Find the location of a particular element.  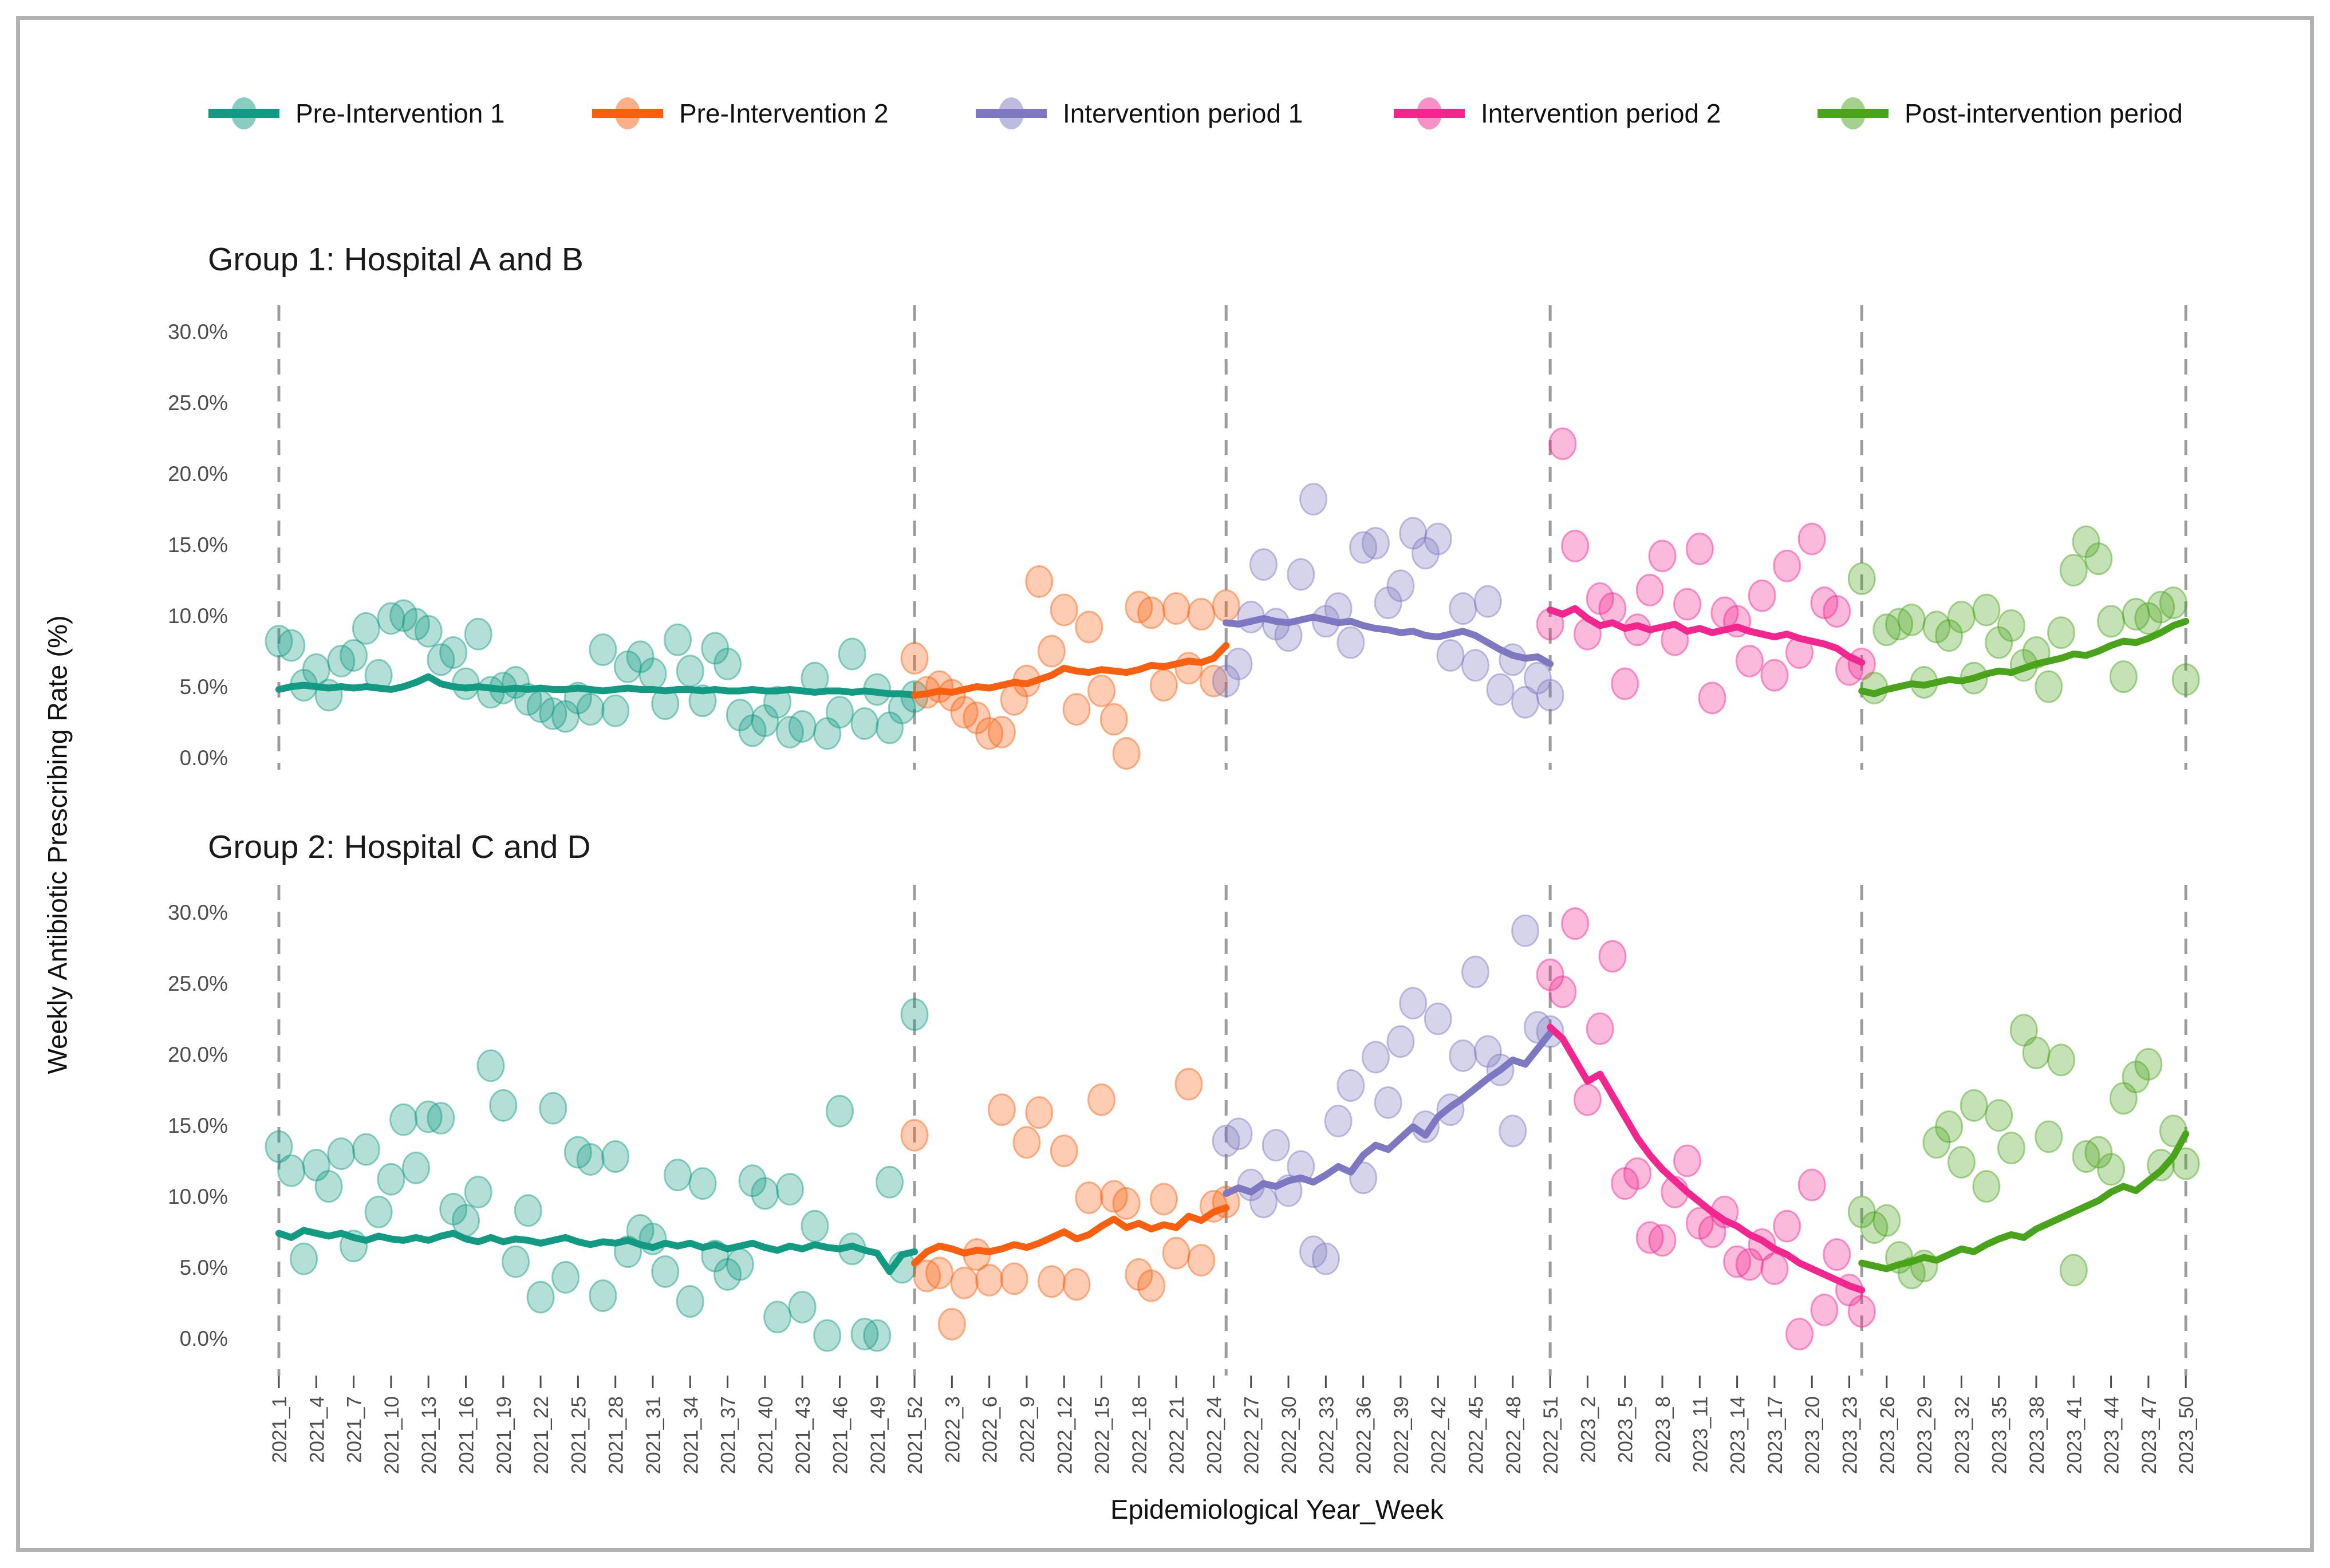

y-tick-label: 15.0% is located at coordinates (198, 545).